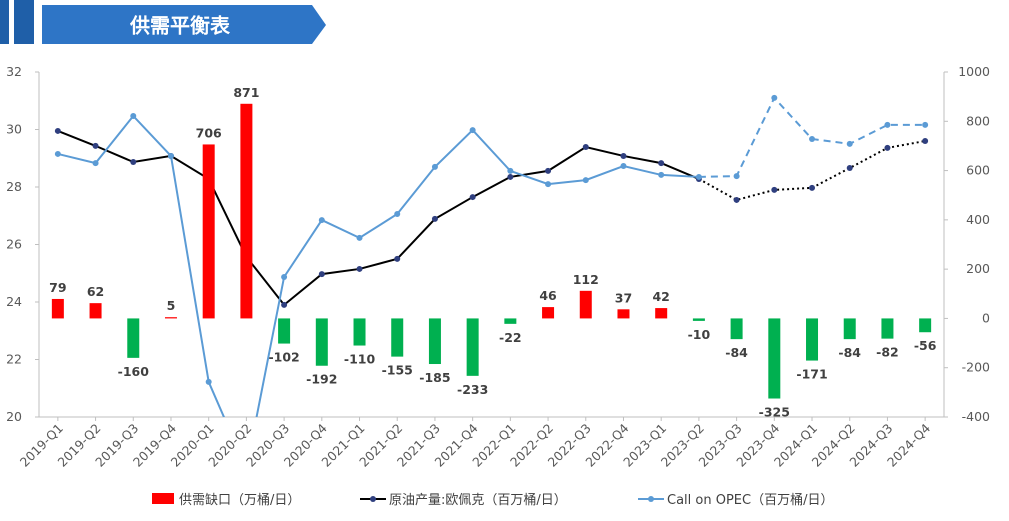 The image size is (1009, 521). I want to click on value-label: 5, so click(171, 305).